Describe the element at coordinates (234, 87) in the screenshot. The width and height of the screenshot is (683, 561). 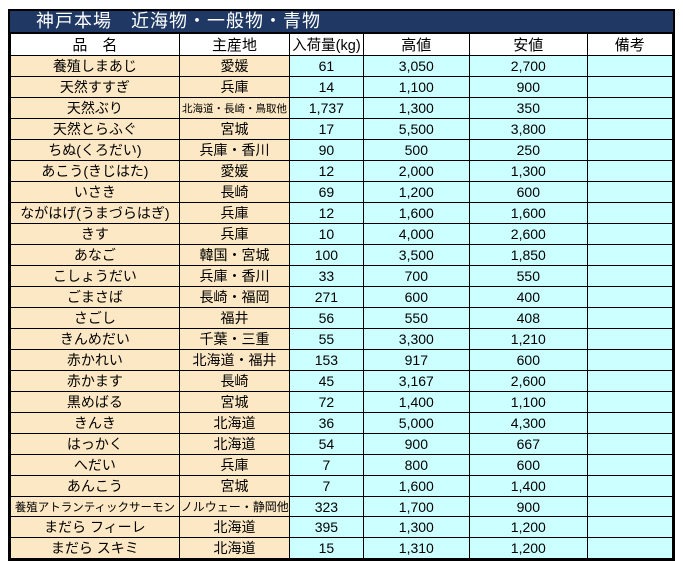
I see `cell-origin: 兵庫` at that location.